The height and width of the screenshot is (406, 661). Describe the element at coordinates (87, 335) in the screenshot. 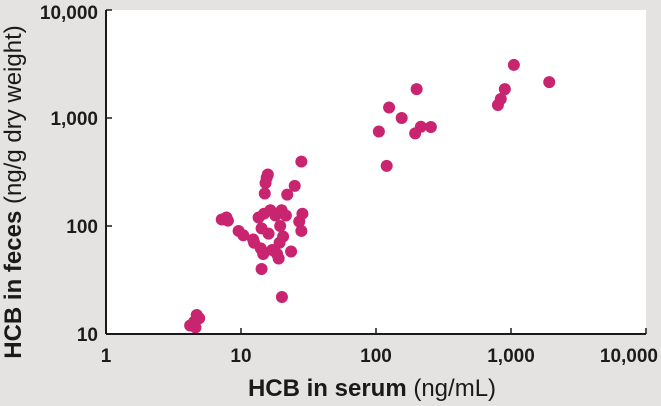

I see `y-tick-label: 10` at that location.